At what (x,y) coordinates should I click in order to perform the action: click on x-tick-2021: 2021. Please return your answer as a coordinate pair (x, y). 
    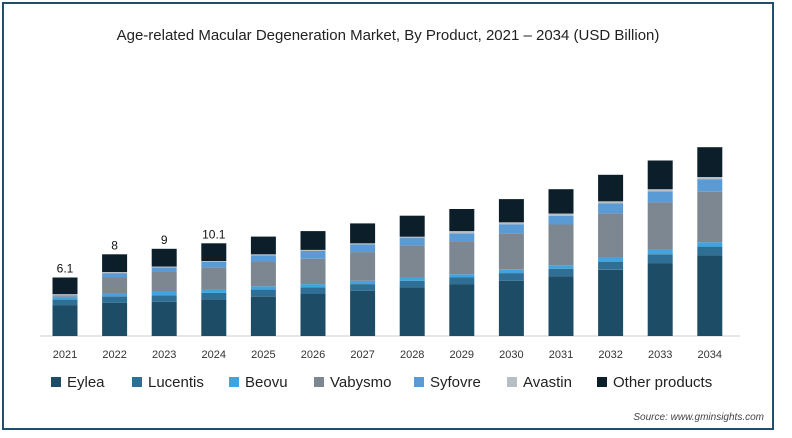
    Looking at the image, I should click on (65, 355).